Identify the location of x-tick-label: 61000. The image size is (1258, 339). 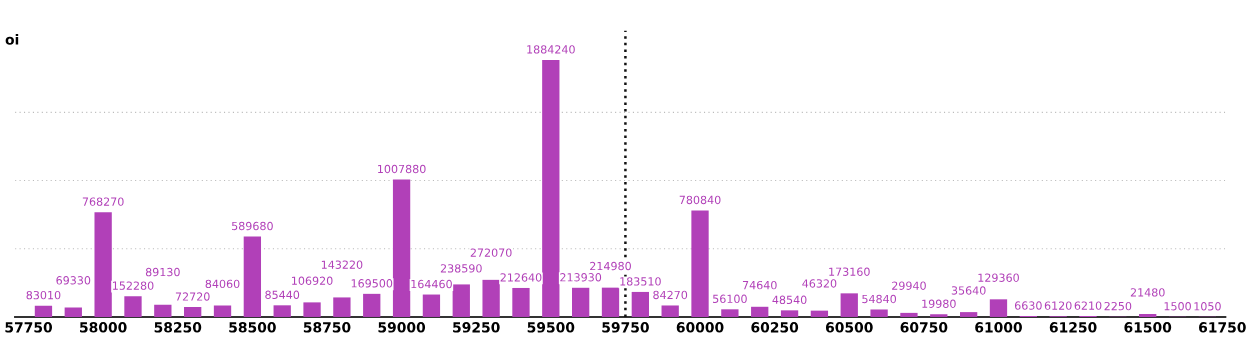
(998, 327).